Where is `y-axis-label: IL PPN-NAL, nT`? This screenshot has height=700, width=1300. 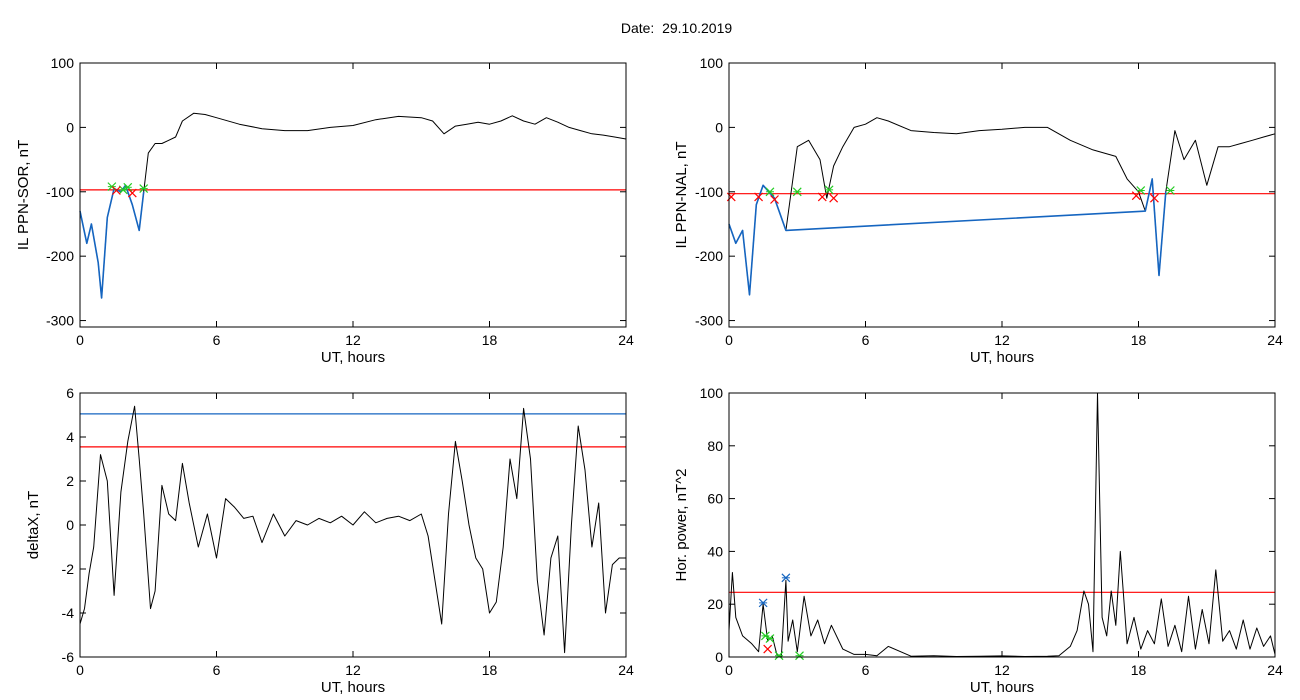
y-axis-label: IL PPN-NAL, nT is located at coordinates (681, 195).